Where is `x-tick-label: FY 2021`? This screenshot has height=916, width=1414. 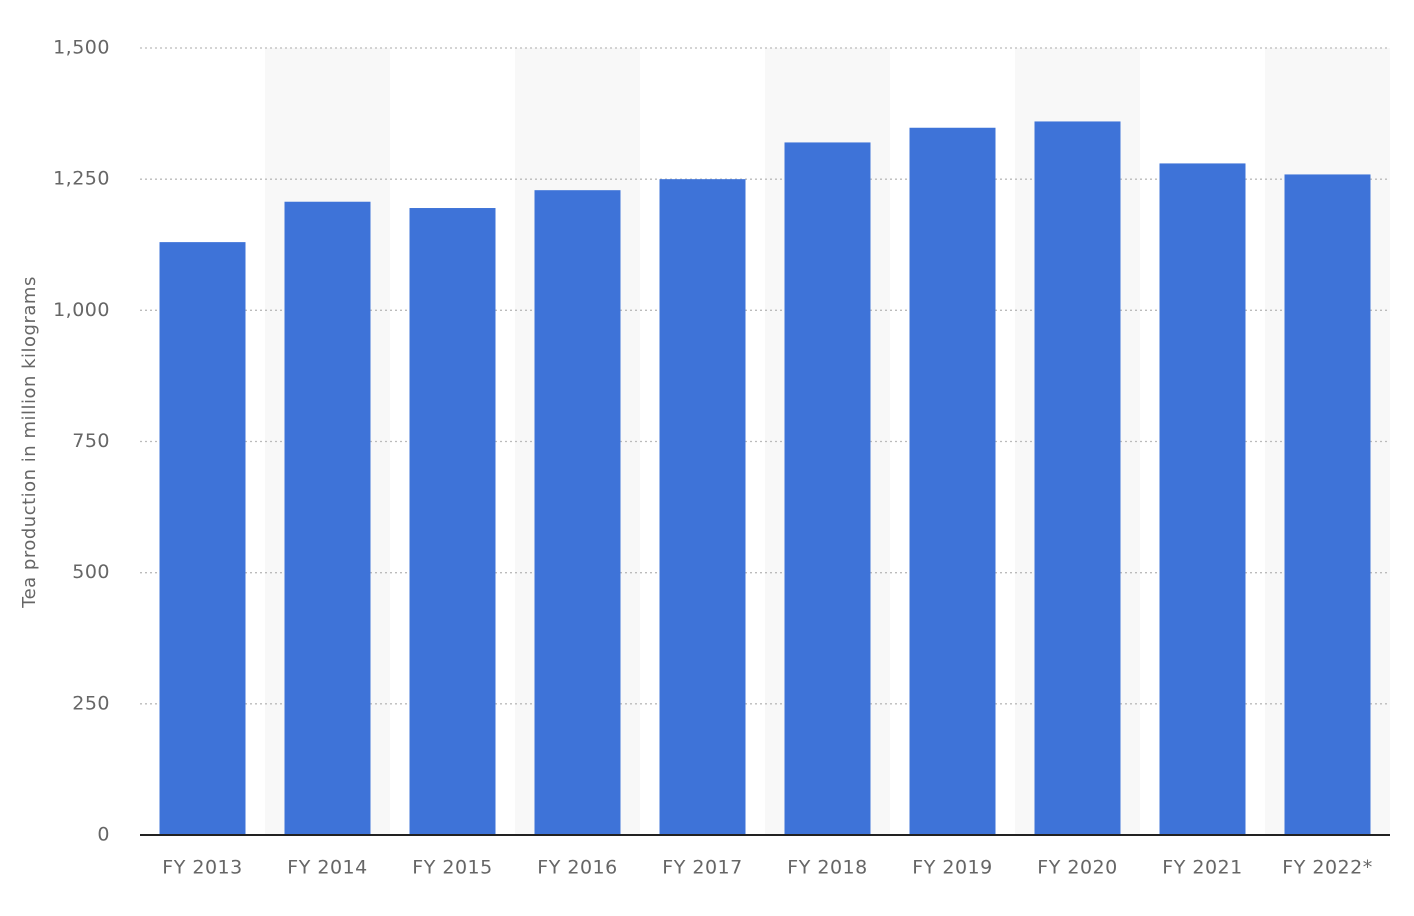 x-tick-label: FY 2021 is located at coordinates (1202, 868).